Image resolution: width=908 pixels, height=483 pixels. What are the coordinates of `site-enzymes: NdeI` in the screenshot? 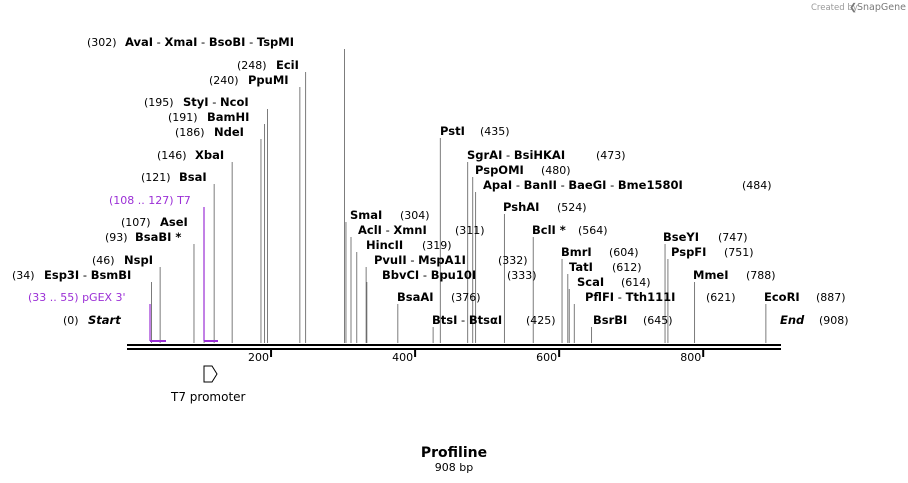 It's located at (229, 132).